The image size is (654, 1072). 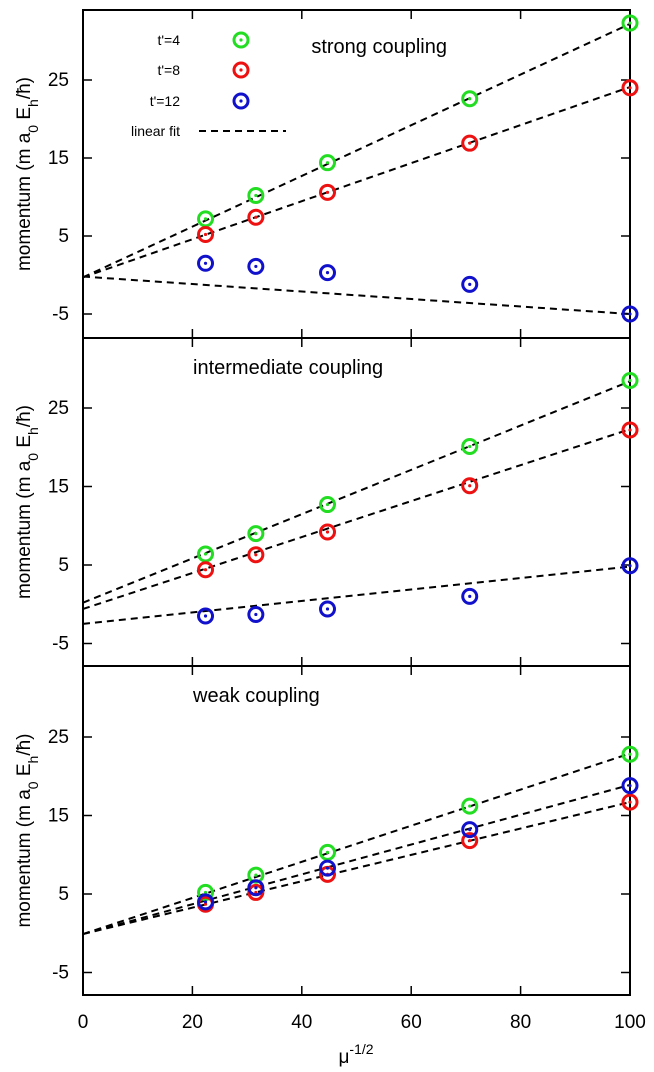 What do you see at coordinates (256, 696) in the screenshot?
I see `panel-title: weak coupling` at bounding box center [256, 696].